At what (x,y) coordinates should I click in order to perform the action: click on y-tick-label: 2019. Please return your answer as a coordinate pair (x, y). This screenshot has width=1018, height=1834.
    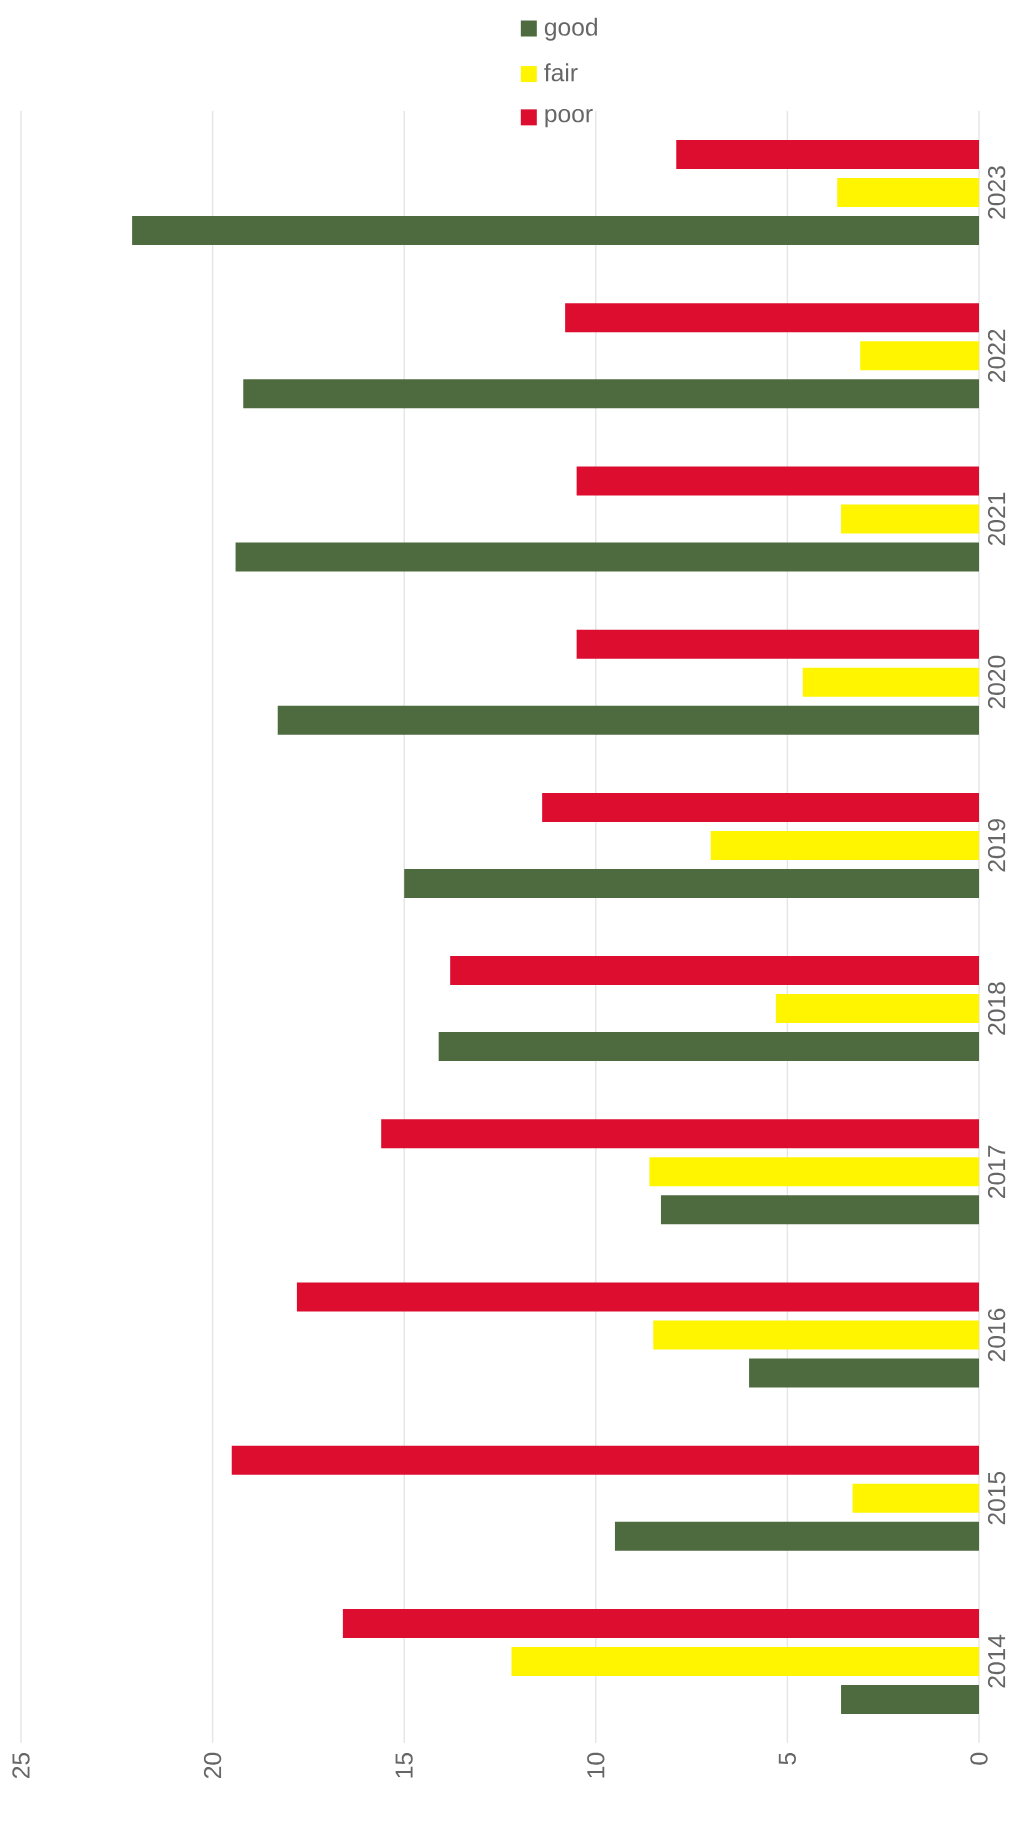
    Looking at the image, I should click on (996, 845).